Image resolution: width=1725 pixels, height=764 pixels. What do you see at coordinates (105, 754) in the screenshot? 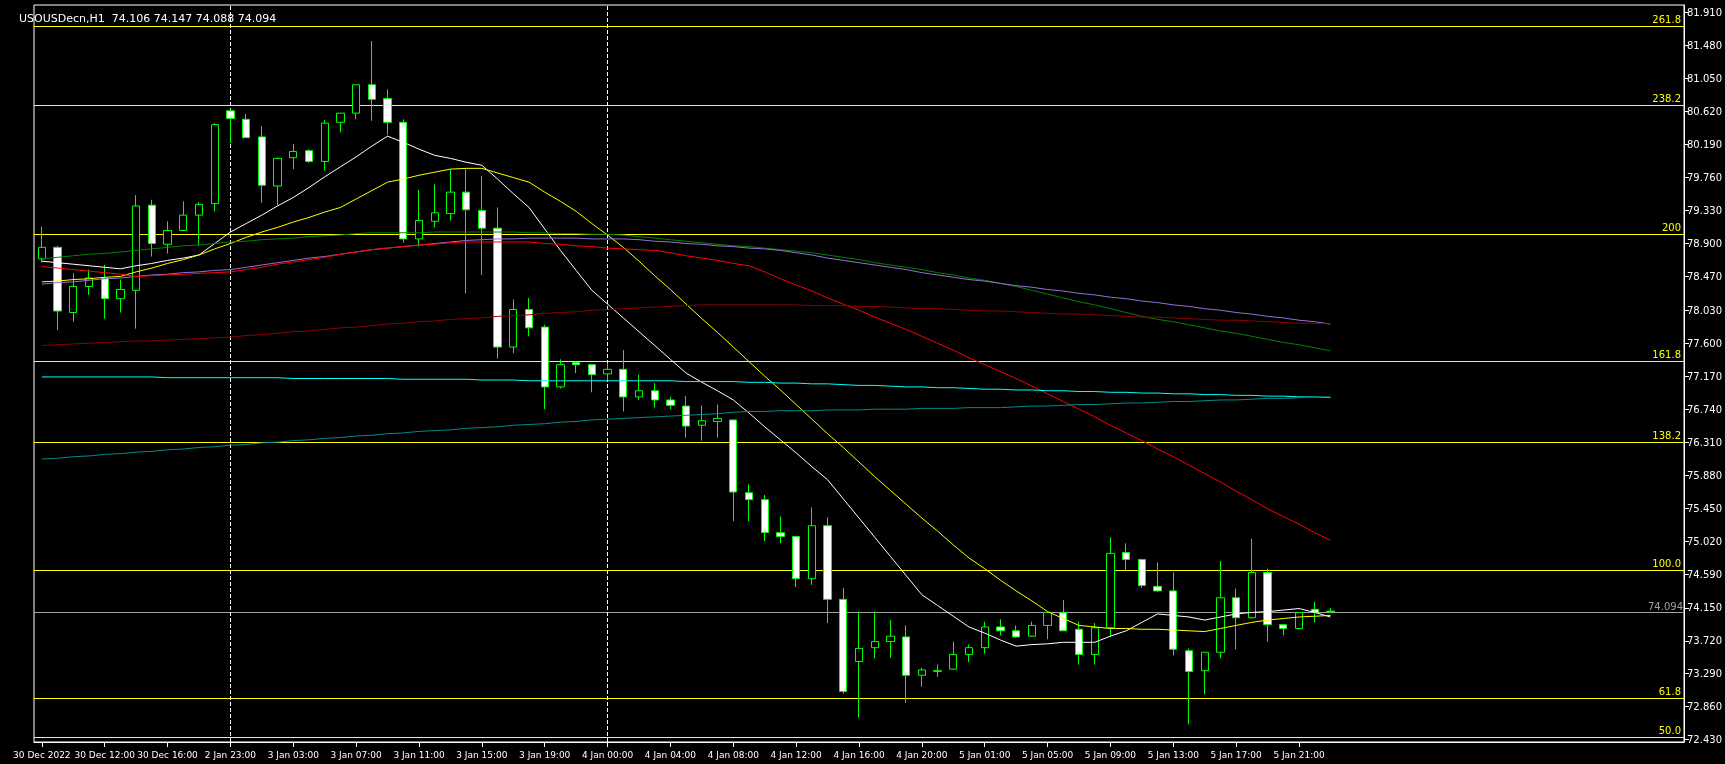
I see `x-tick-label: 30 Dec 12:00` at bounding box center [105, 754].